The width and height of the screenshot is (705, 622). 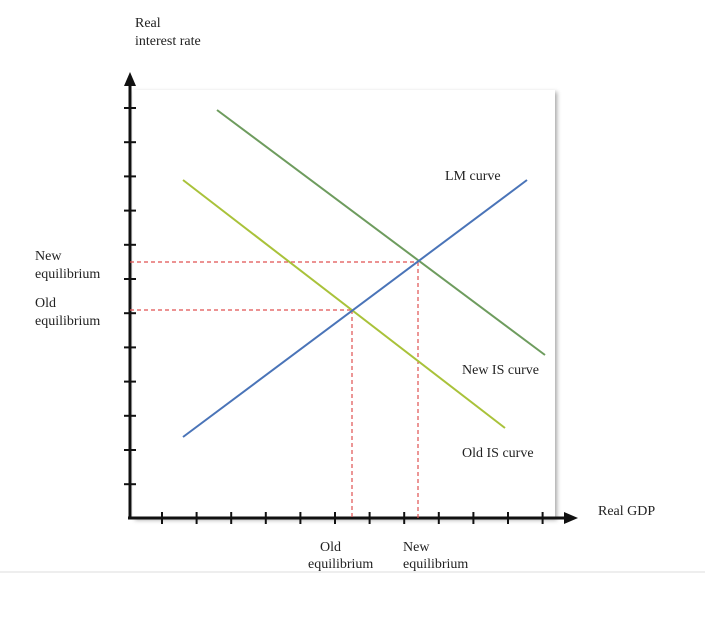 What do you see at coordinates (498, 453) in the screenshot?
I see `curve-label: Old IS curve` at bounding box center [498, 453].